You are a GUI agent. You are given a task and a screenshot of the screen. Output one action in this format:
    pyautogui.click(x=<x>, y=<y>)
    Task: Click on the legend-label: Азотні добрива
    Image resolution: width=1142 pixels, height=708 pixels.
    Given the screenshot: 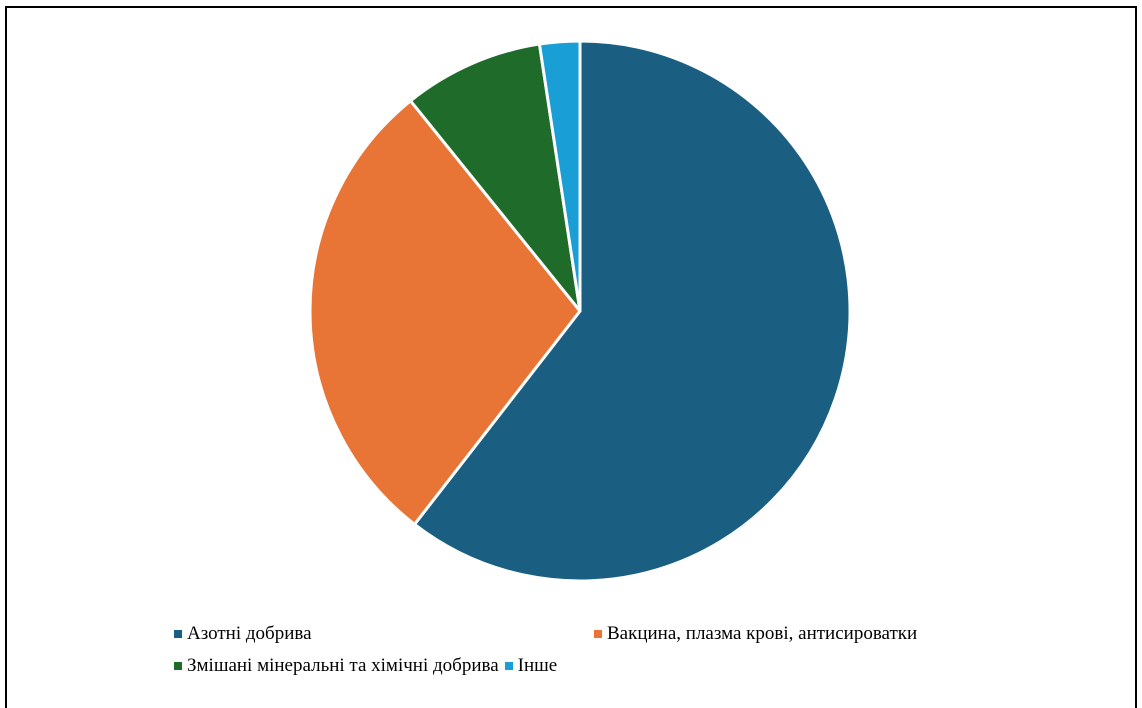 What is the action you would take?
    pyautogui.click(x=249, y=633)
    